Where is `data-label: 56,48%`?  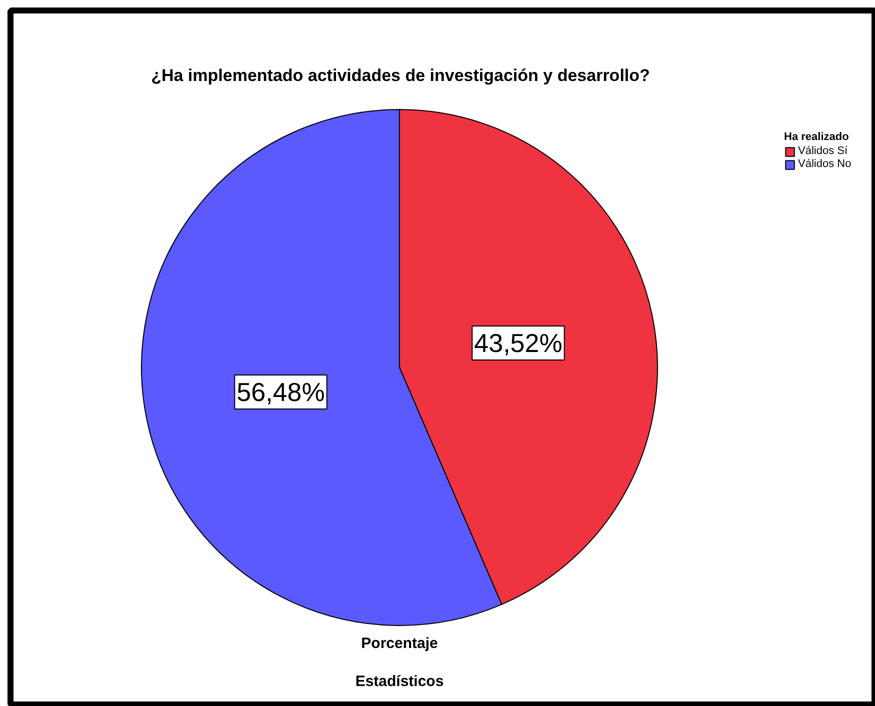
data-label: 56,48% is located at coordinates (280, 392).